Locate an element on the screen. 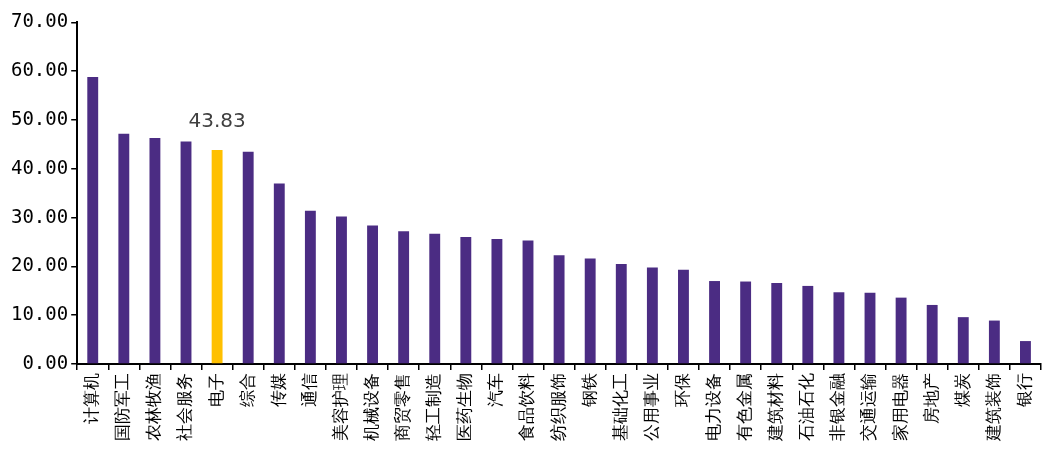 This screenshot has width=1057, height=452. x-tick-label: 环保 is located at coordinates (681, 390).